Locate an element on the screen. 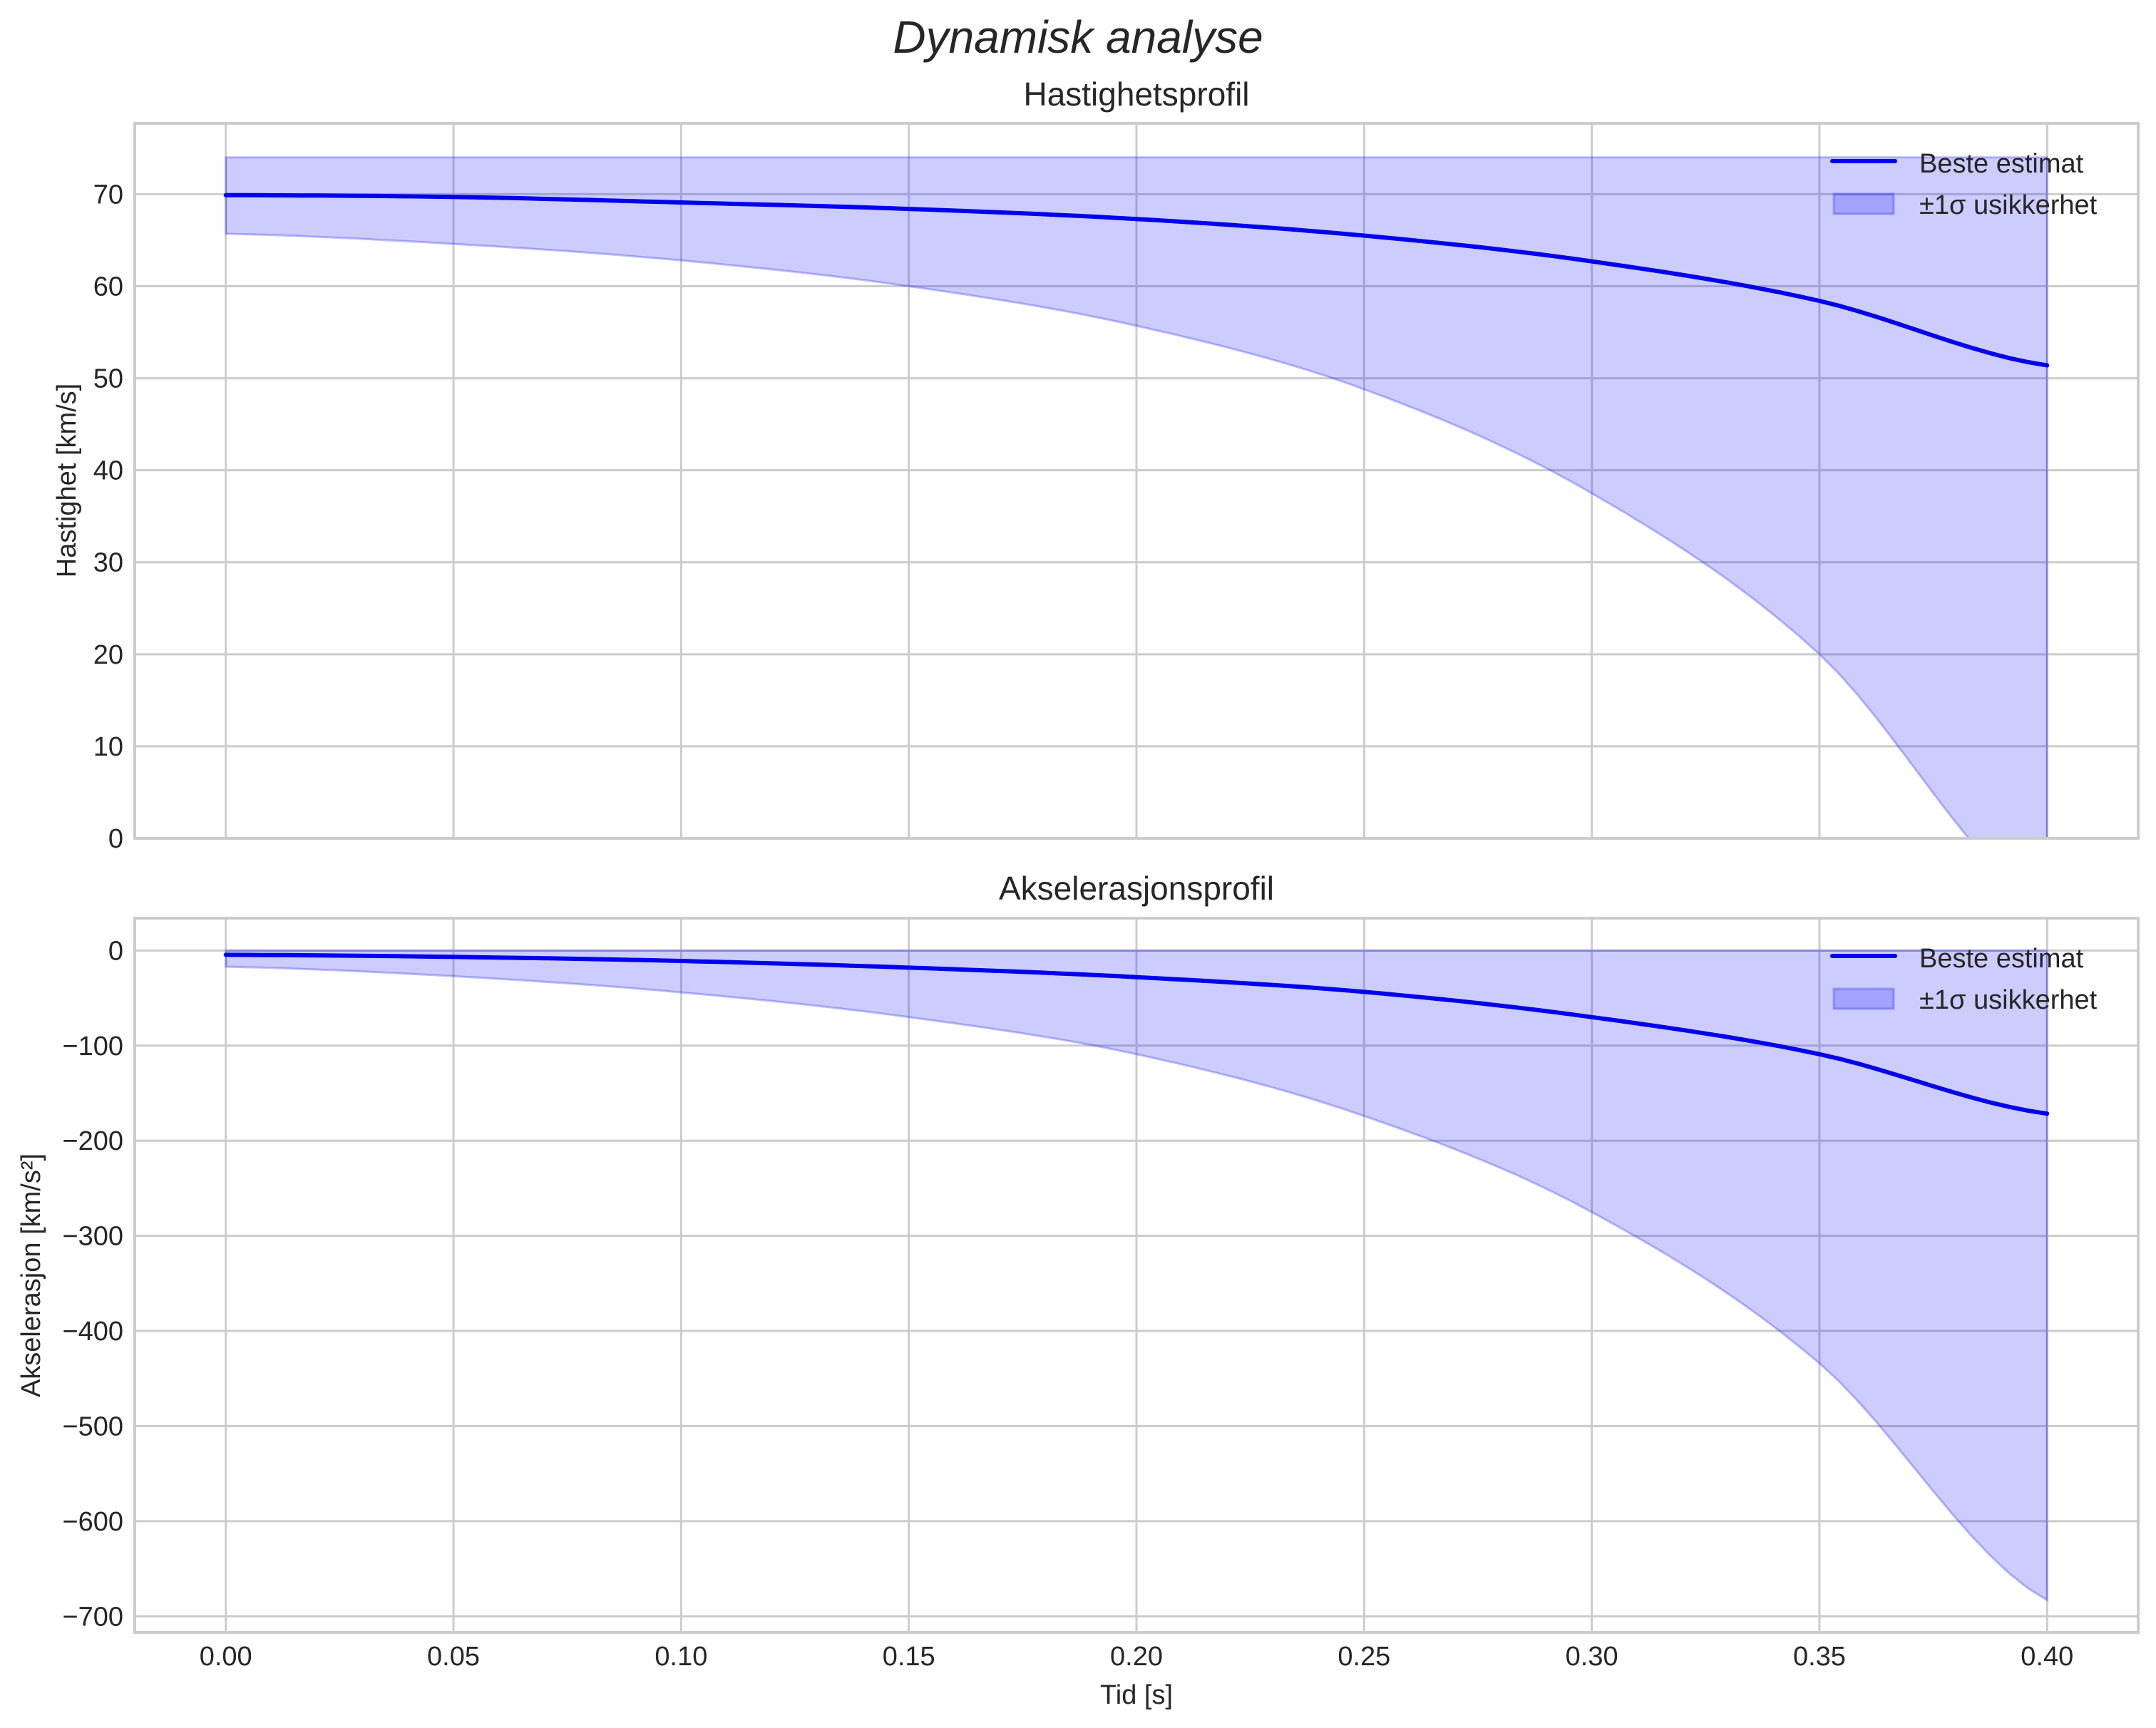 The width and height of the screenshot is (2156, 1728). x-tick-label: 0.00 is located at coordinates (226, 1657).